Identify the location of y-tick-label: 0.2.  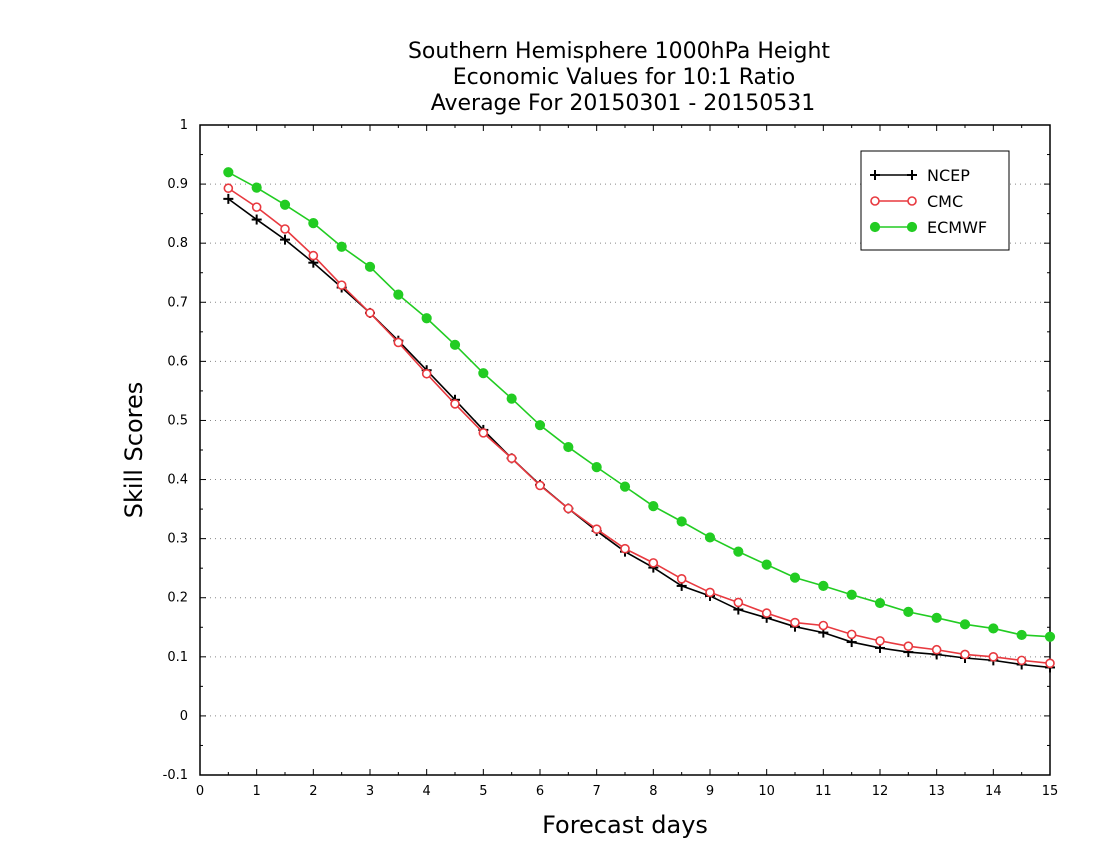
(177, 598).